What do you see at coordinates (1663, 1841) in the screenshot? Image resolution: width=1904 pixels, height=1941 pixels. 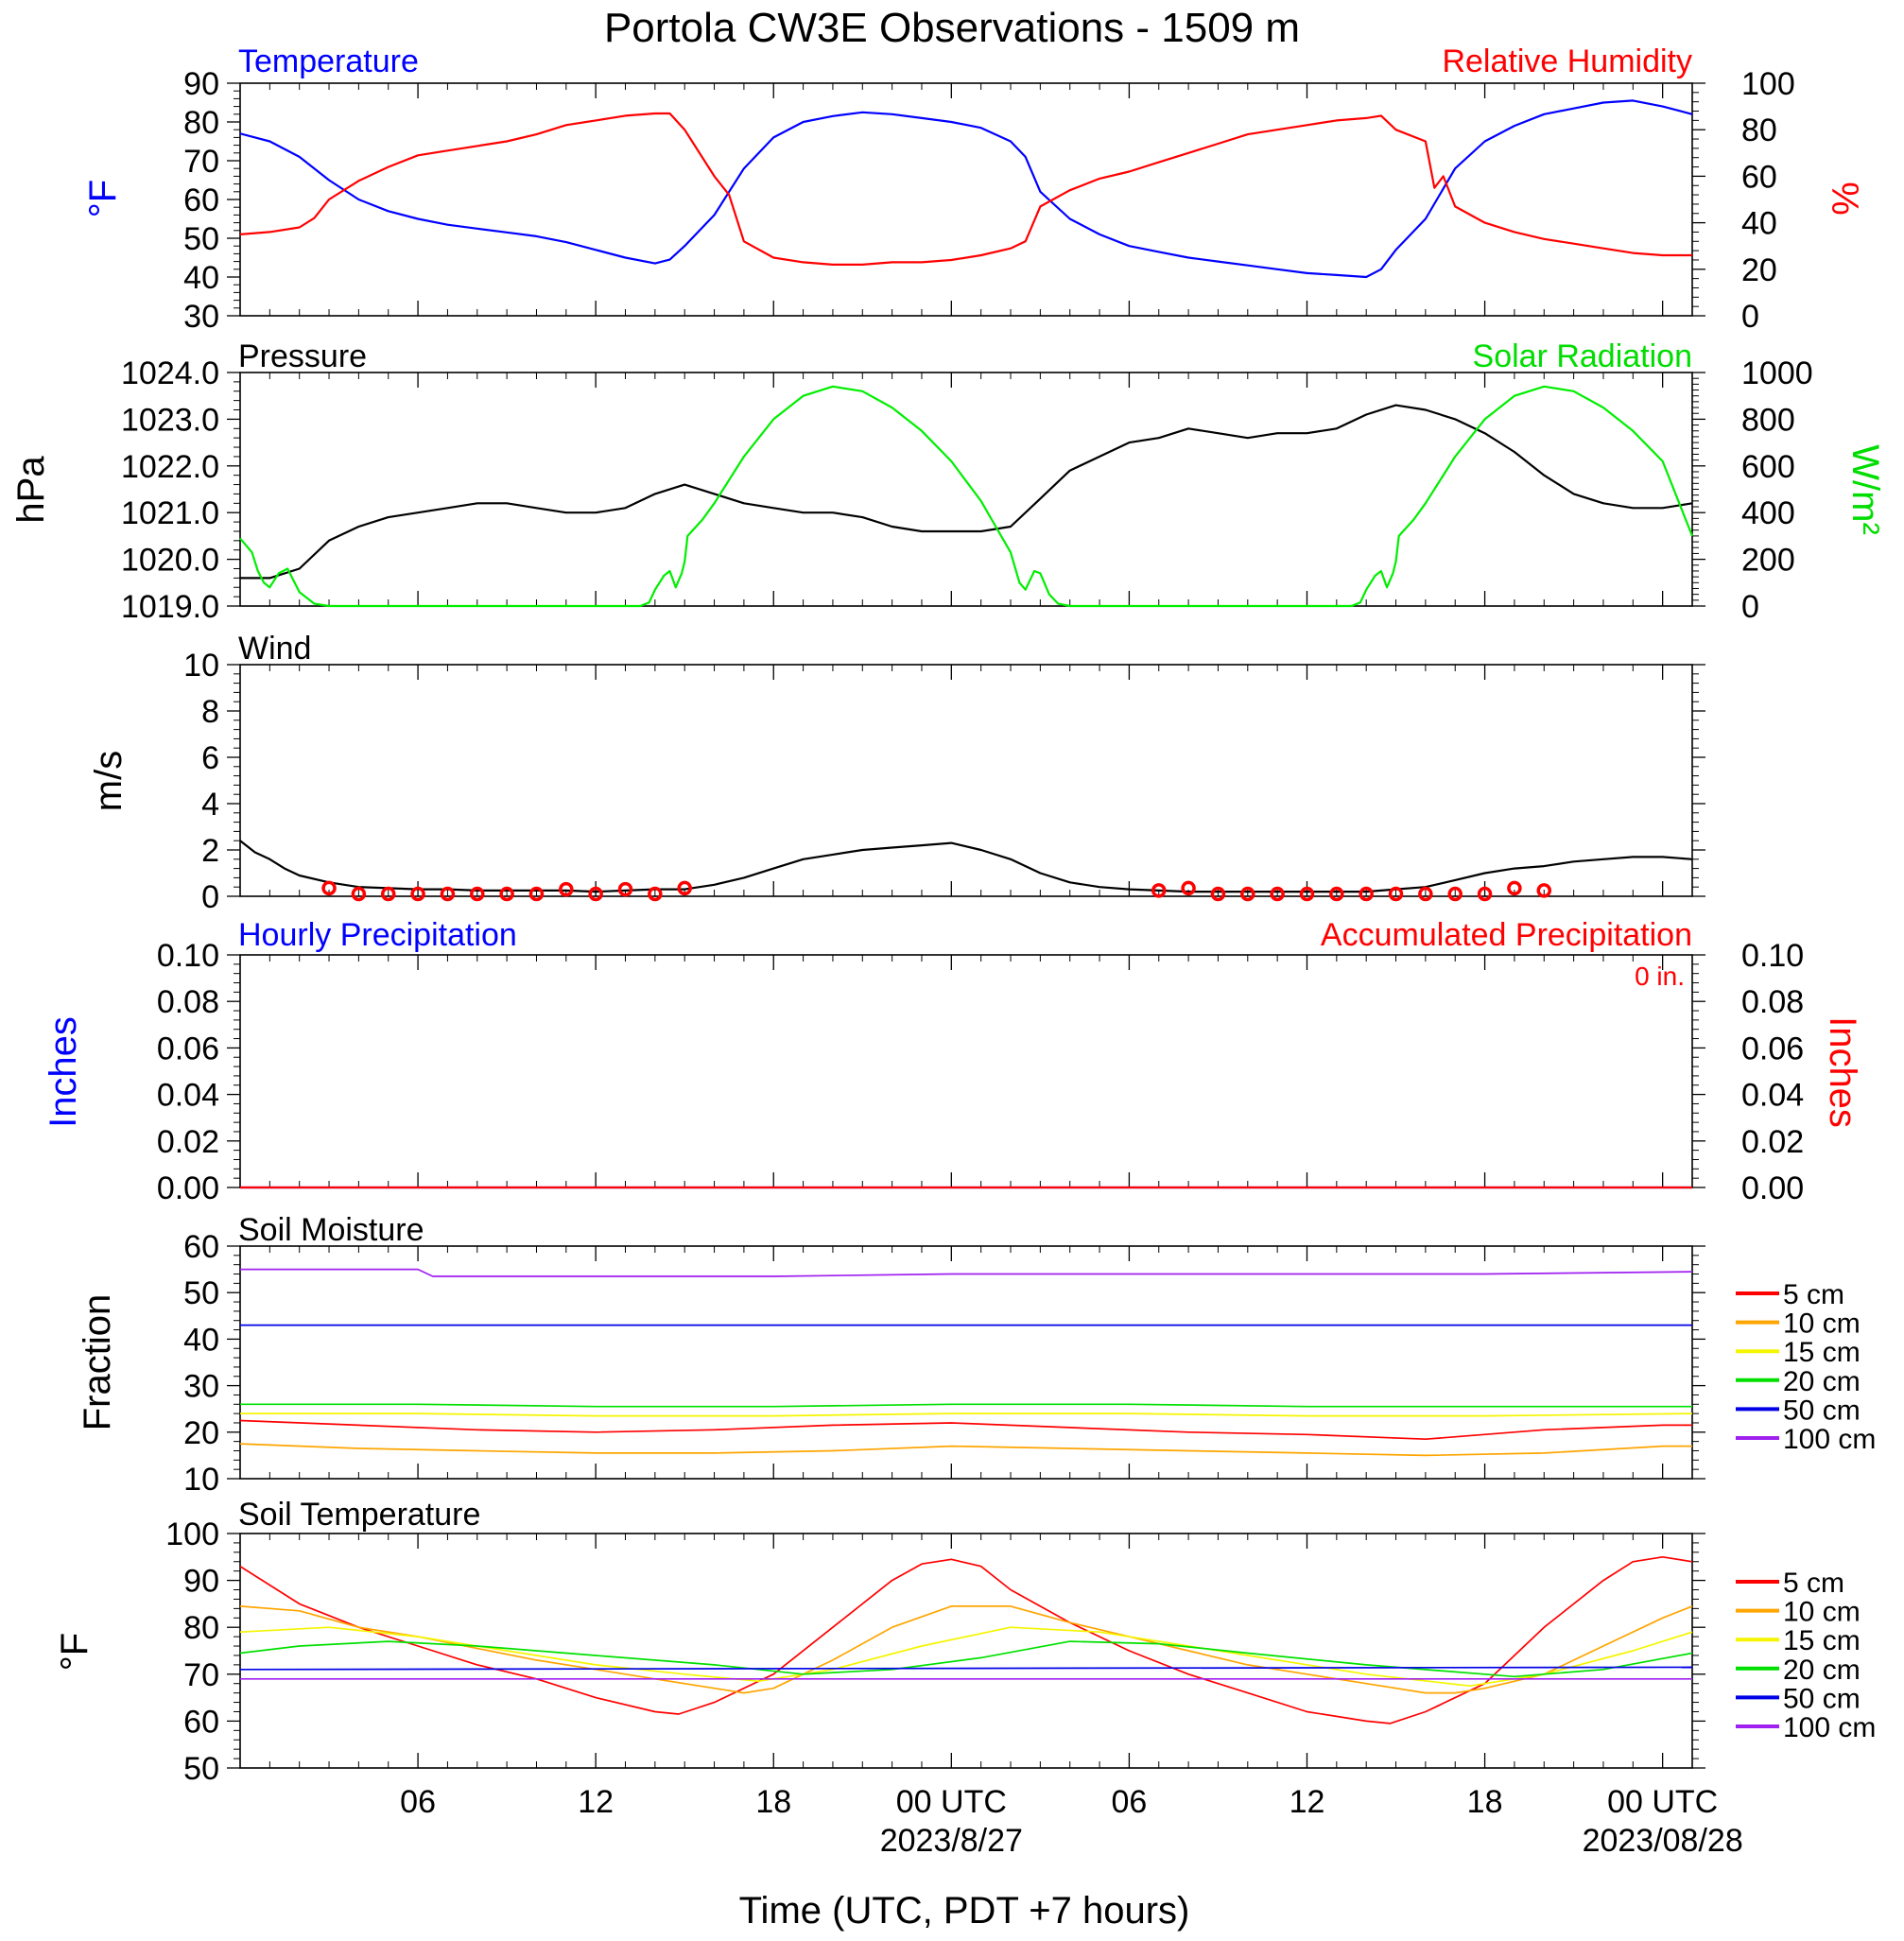 I see `x-date-label: 2023/08/28` at bounding box center [1663, 1841].